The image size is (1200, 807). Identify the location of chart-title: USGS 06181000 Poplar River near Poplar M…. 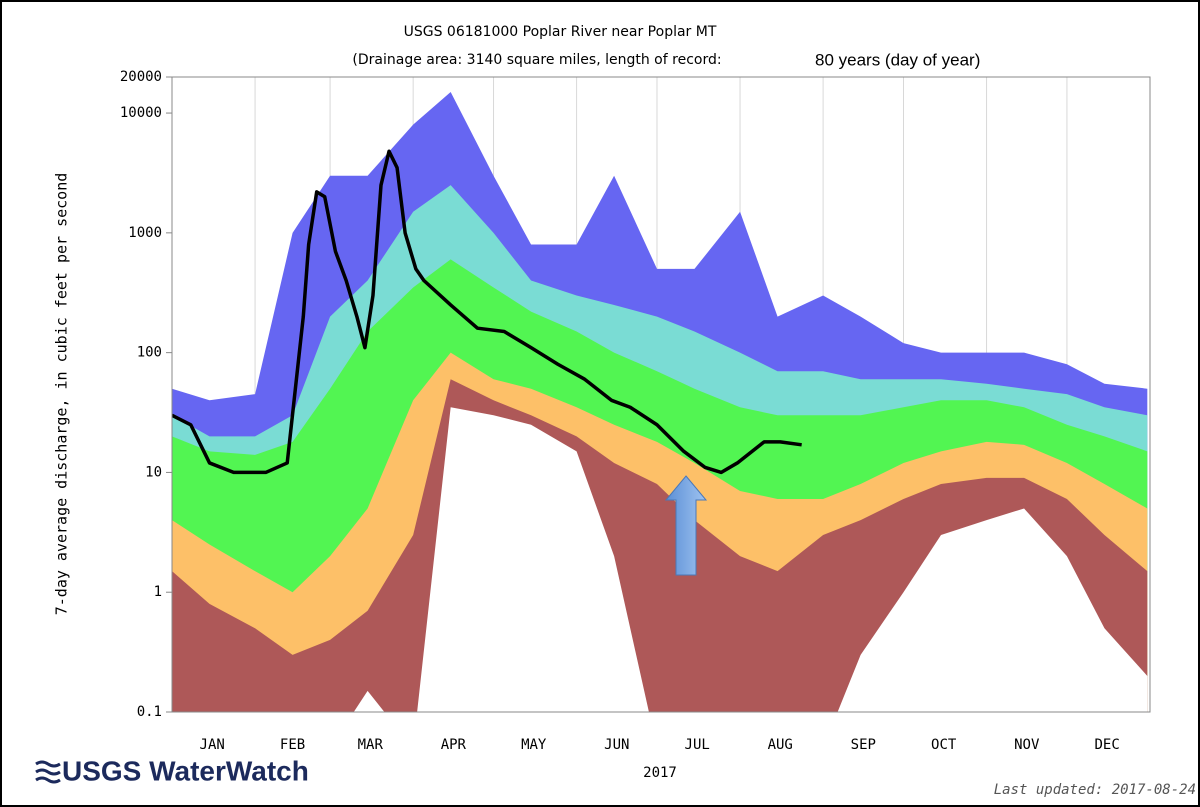
(560, 32).